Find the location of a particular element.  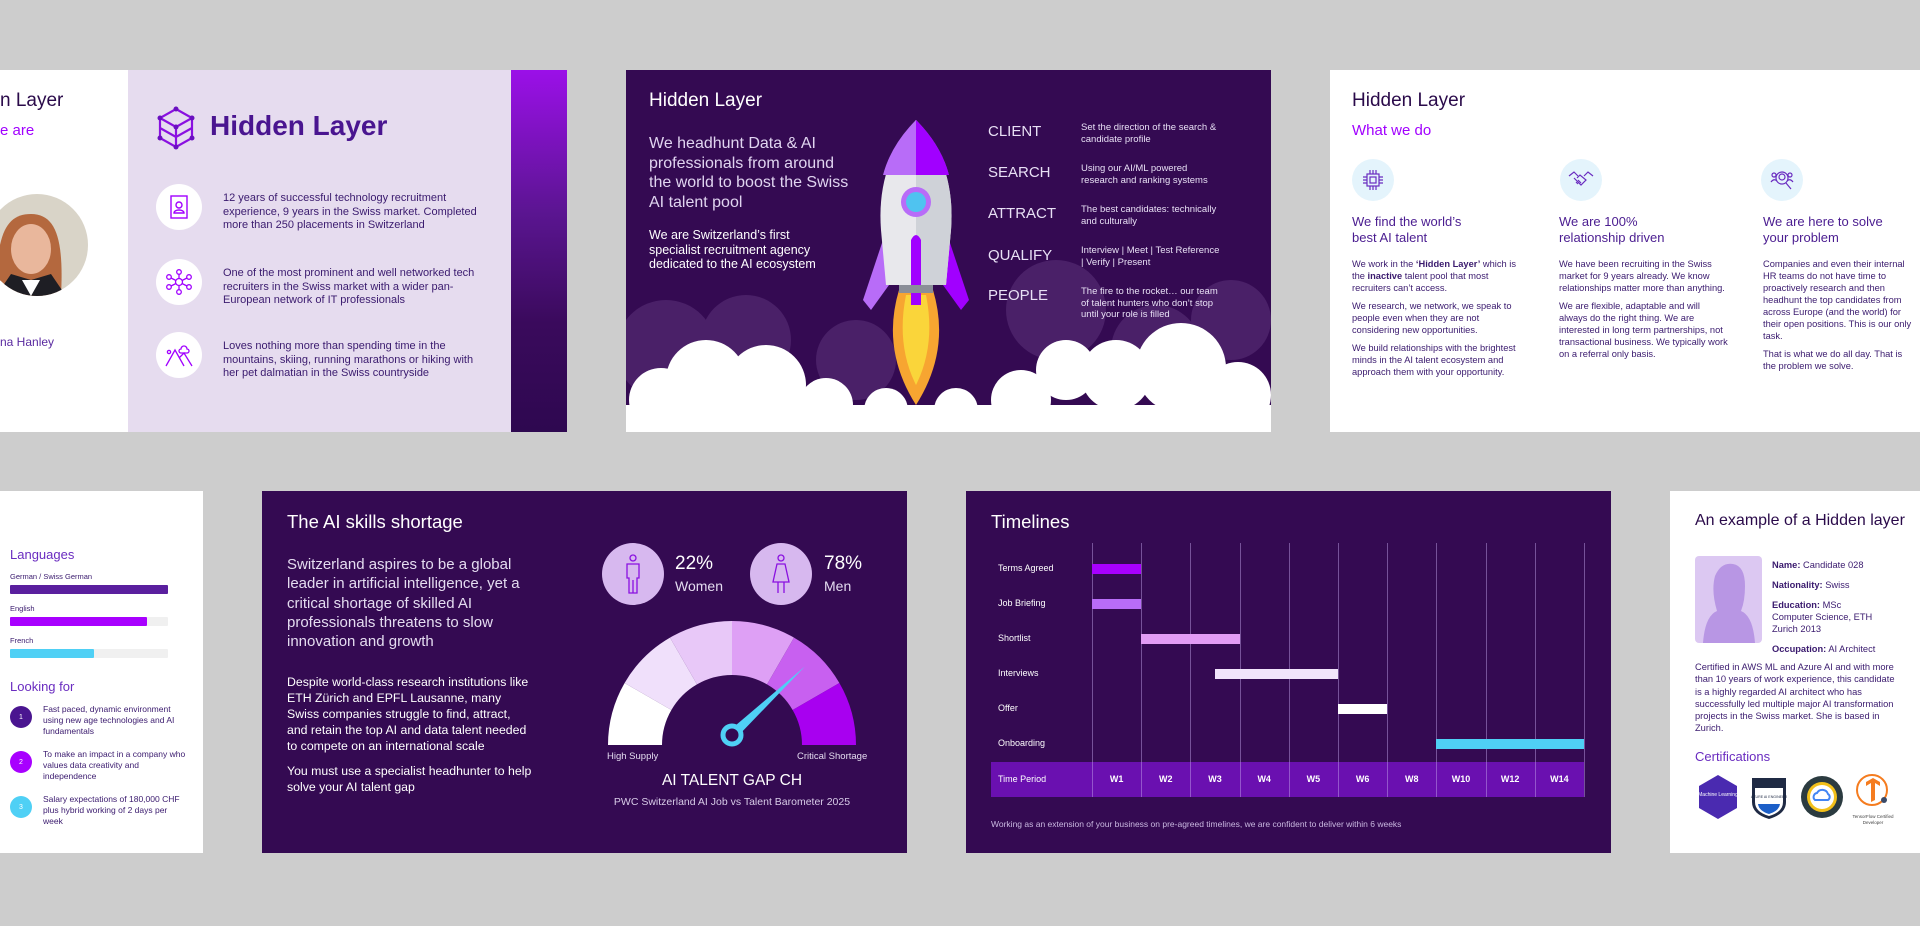

week-label: W5 is located at coordinates (1313, 779).